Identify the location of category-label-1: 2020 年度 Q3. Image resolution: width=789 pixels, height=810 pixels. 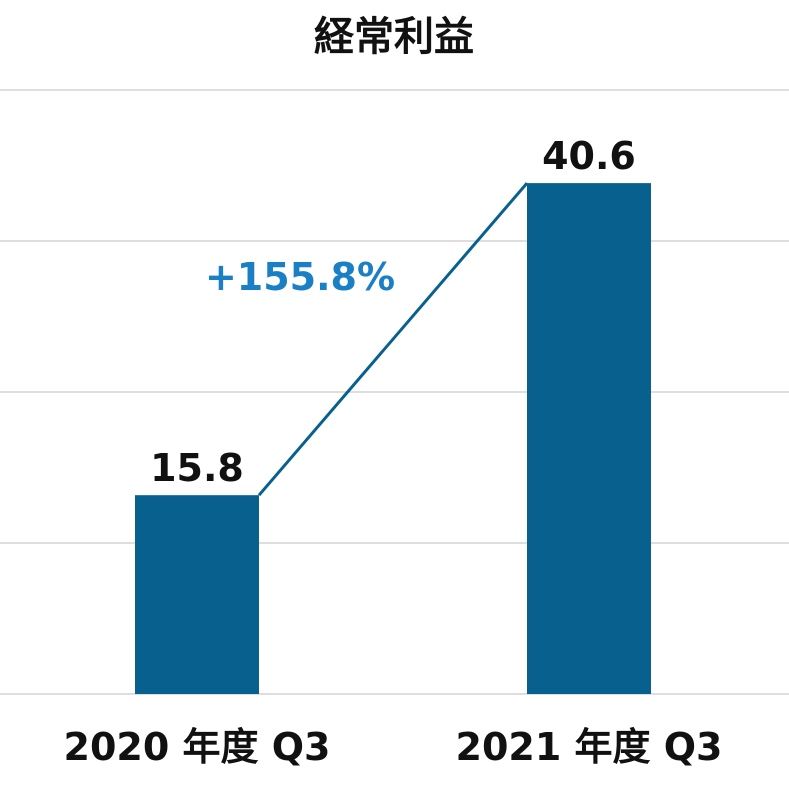
(197, 747).